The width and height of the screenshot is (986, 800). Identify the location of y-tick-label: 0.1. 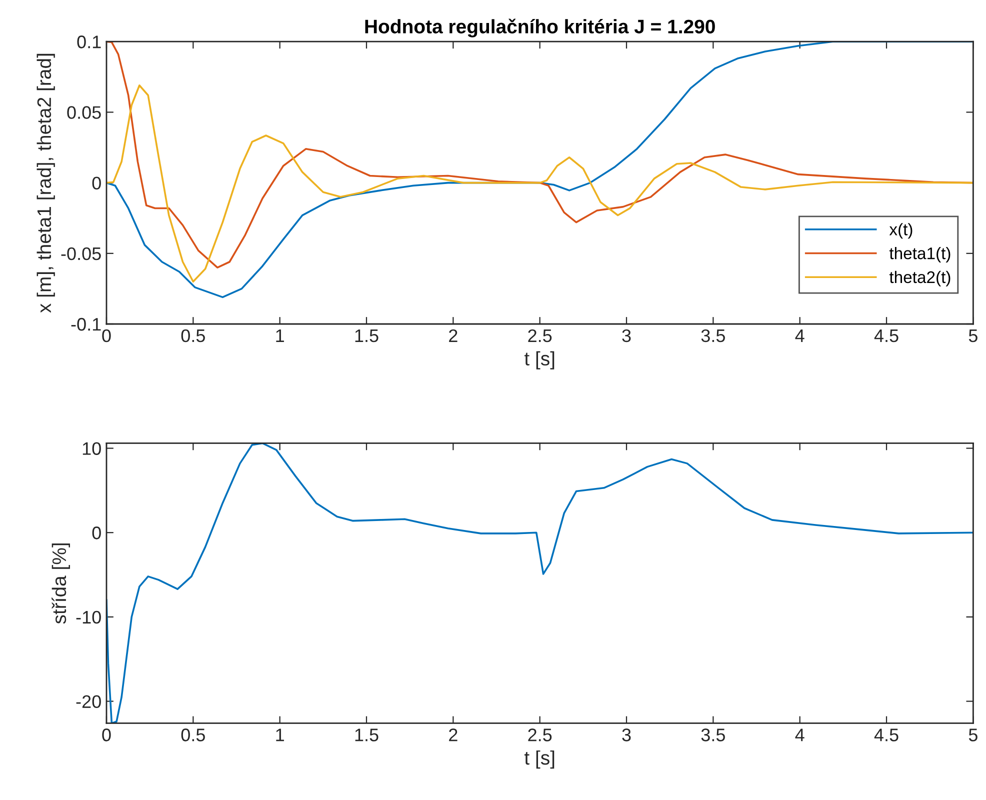
(89, 42).